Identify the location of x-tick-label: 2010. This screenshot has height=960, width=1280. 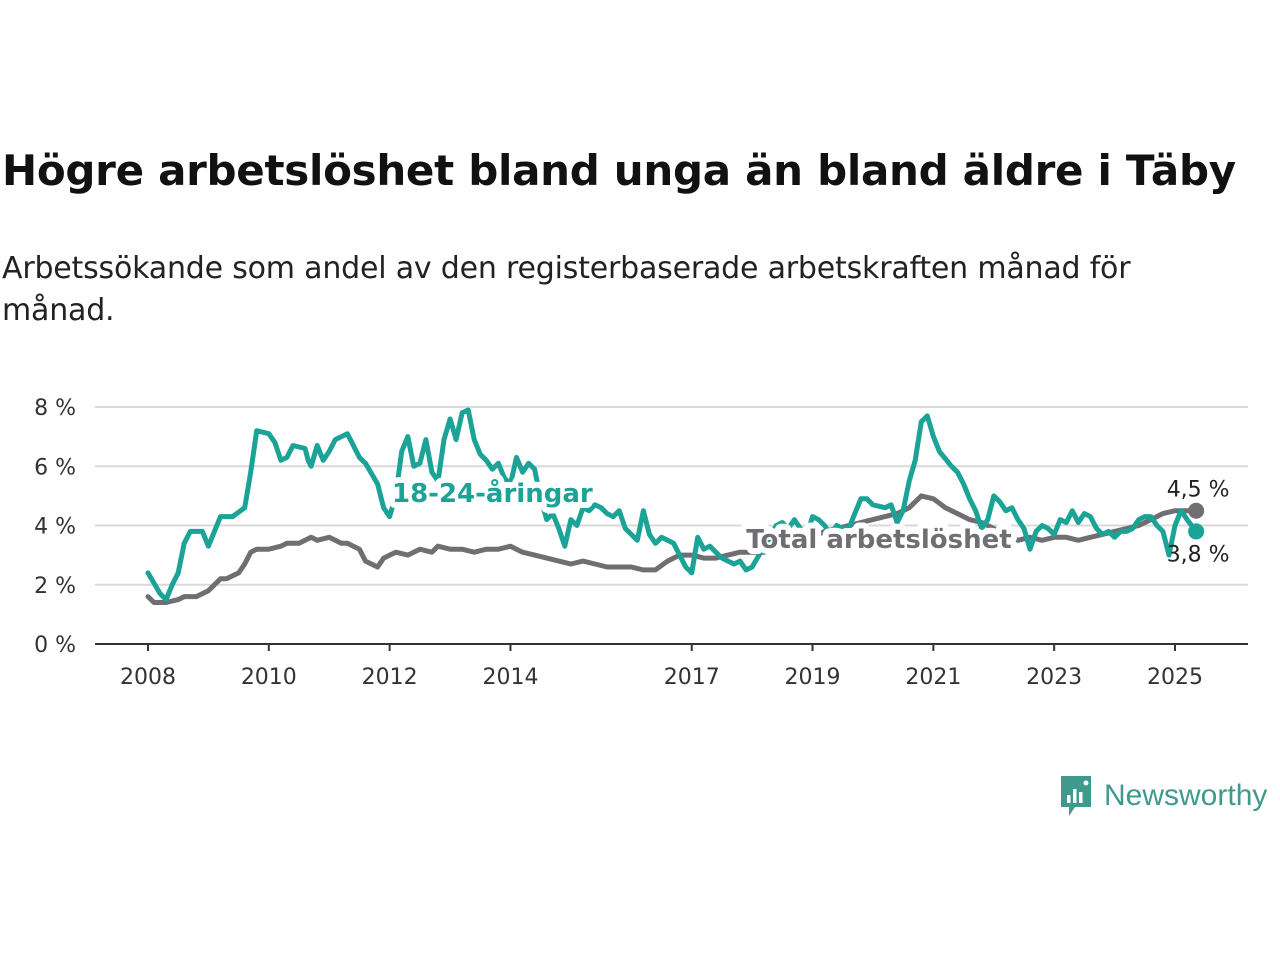
(269, 677).